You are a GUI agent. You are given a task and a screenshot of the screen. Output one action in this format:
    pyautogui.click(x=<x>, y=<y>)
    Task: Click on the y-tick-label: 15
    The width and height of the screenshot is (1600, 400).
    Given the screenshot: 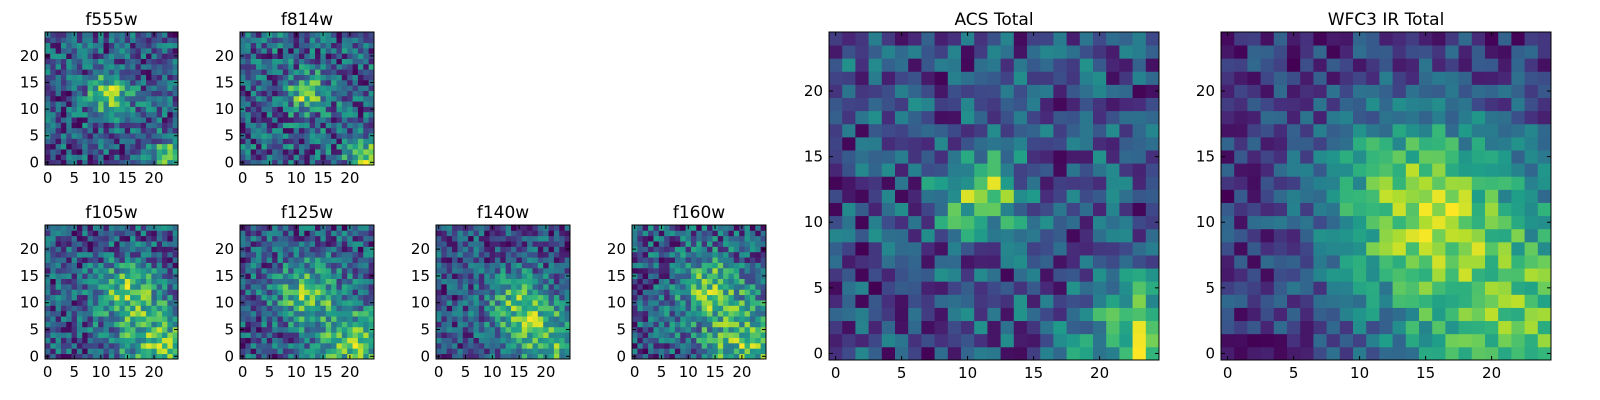 What is the action you would take?
    pyautogui.click(x=616, y=276)
    